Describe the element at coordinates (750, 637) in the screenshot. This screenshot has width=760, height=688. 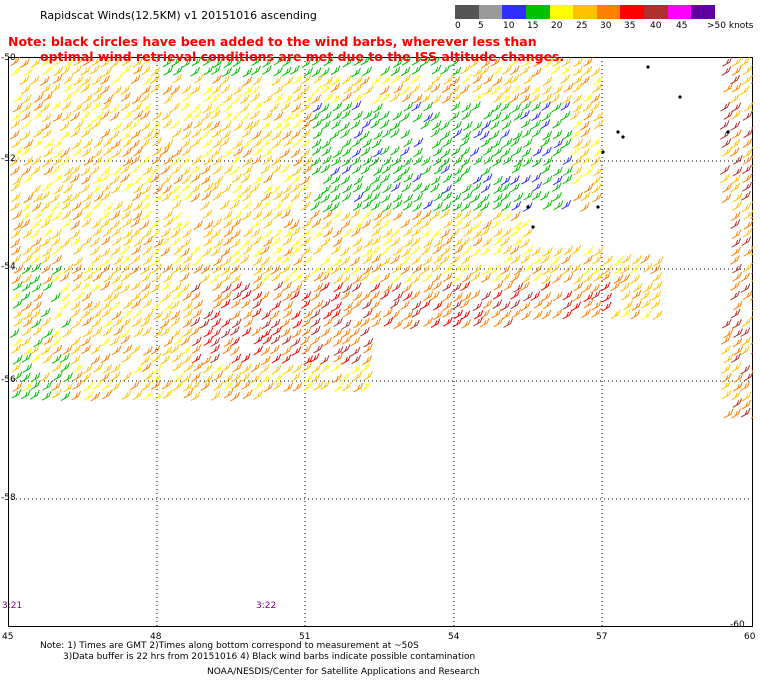
I see `lon-label: 60` at that location.